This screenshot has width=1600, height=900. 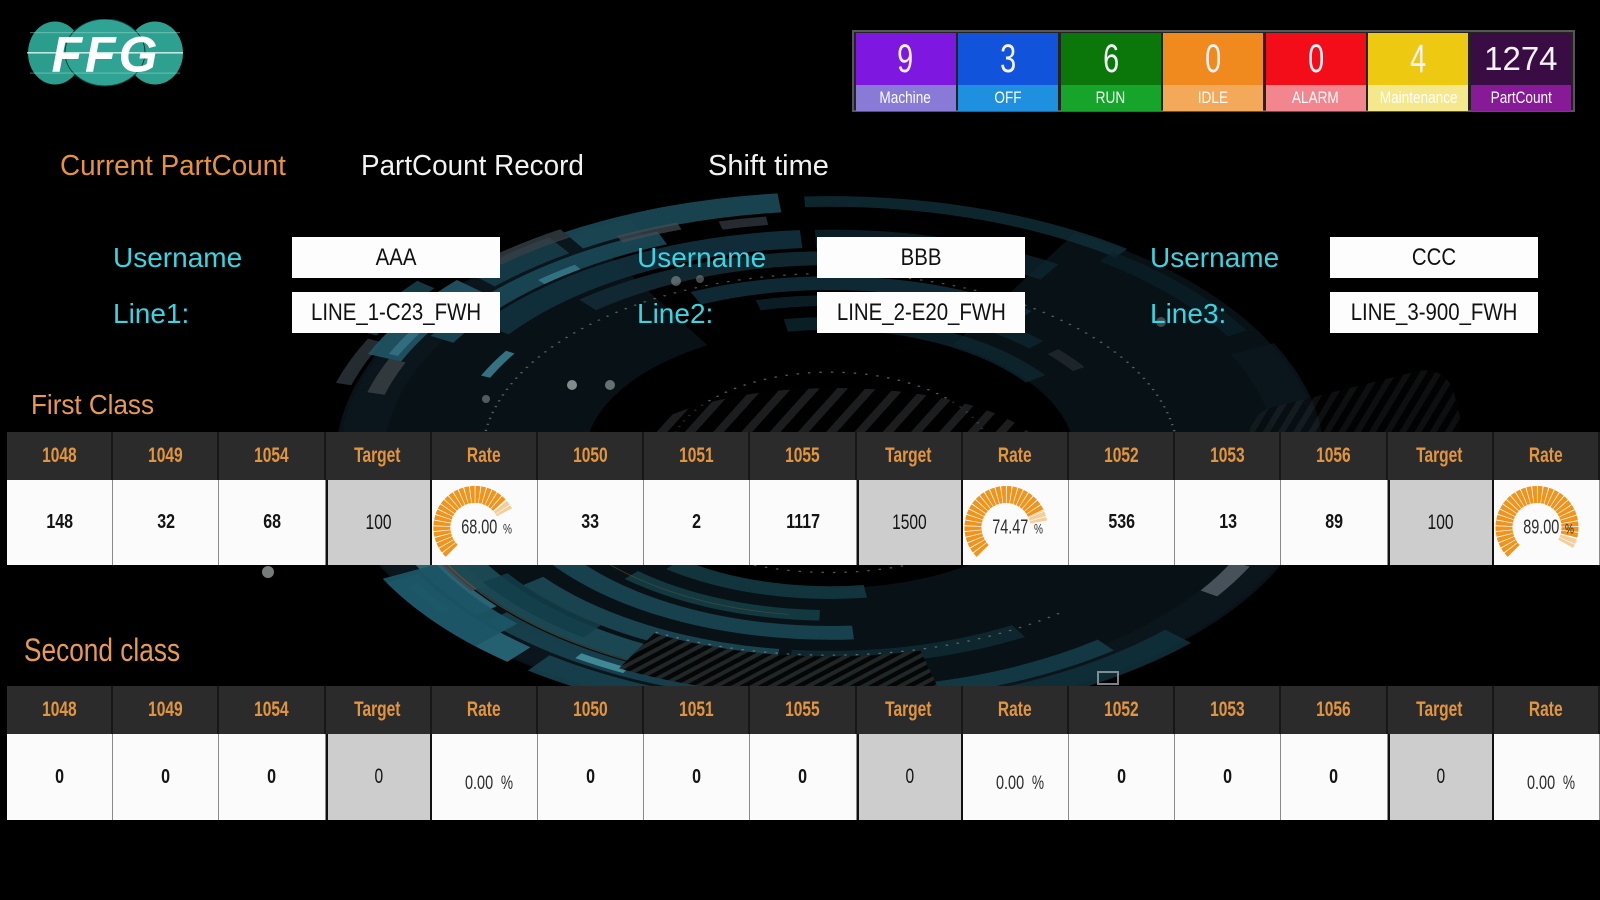 What do you see at coordinates (106, 55) in the screenshot?
I see `svg-text: FFG` at bounding box center [106, 55].